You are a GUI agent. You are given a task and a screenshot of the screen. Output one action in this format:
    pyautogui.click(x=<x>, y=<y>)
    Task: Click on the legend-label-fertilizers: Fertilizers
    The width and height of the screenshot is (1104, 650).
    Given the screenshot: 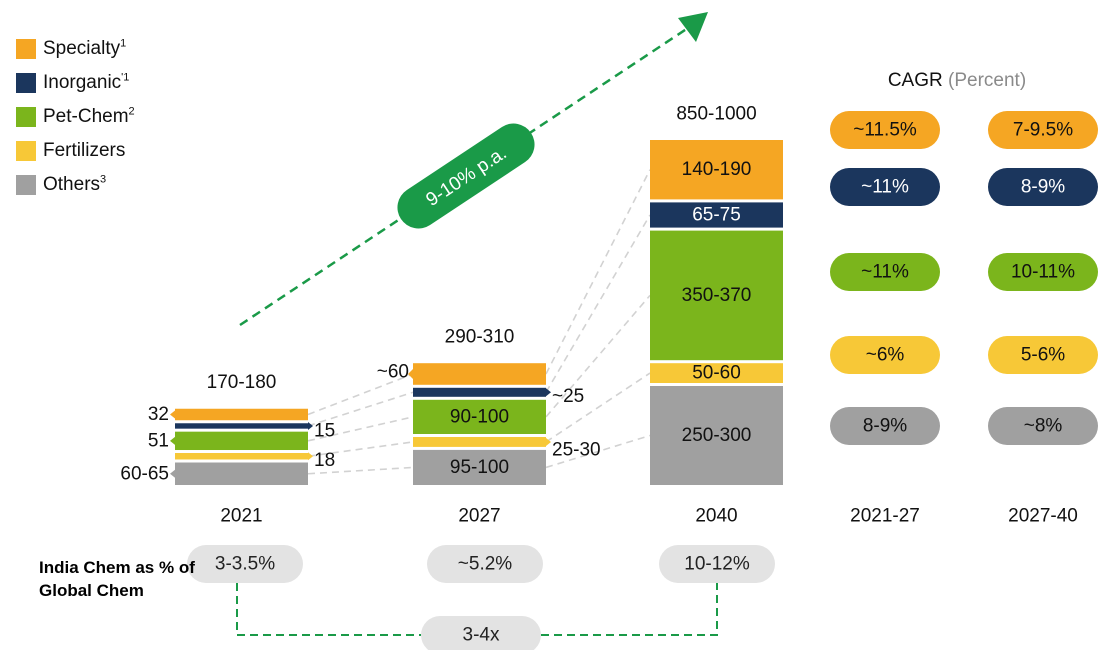 What is the action you would take?
    pyautogui.click(x=84, y=150)
    